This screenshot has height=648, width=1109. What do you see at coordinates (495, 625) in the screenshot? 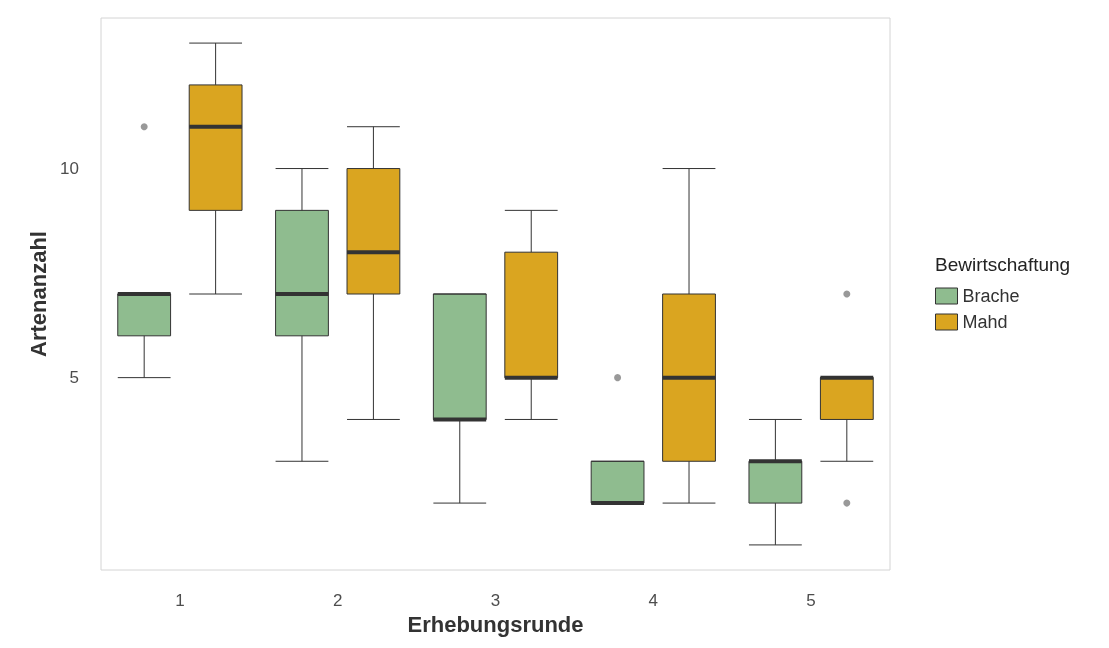
I see `x-axis-title: Erhebungsrunde` at bounding box center [495, 625].